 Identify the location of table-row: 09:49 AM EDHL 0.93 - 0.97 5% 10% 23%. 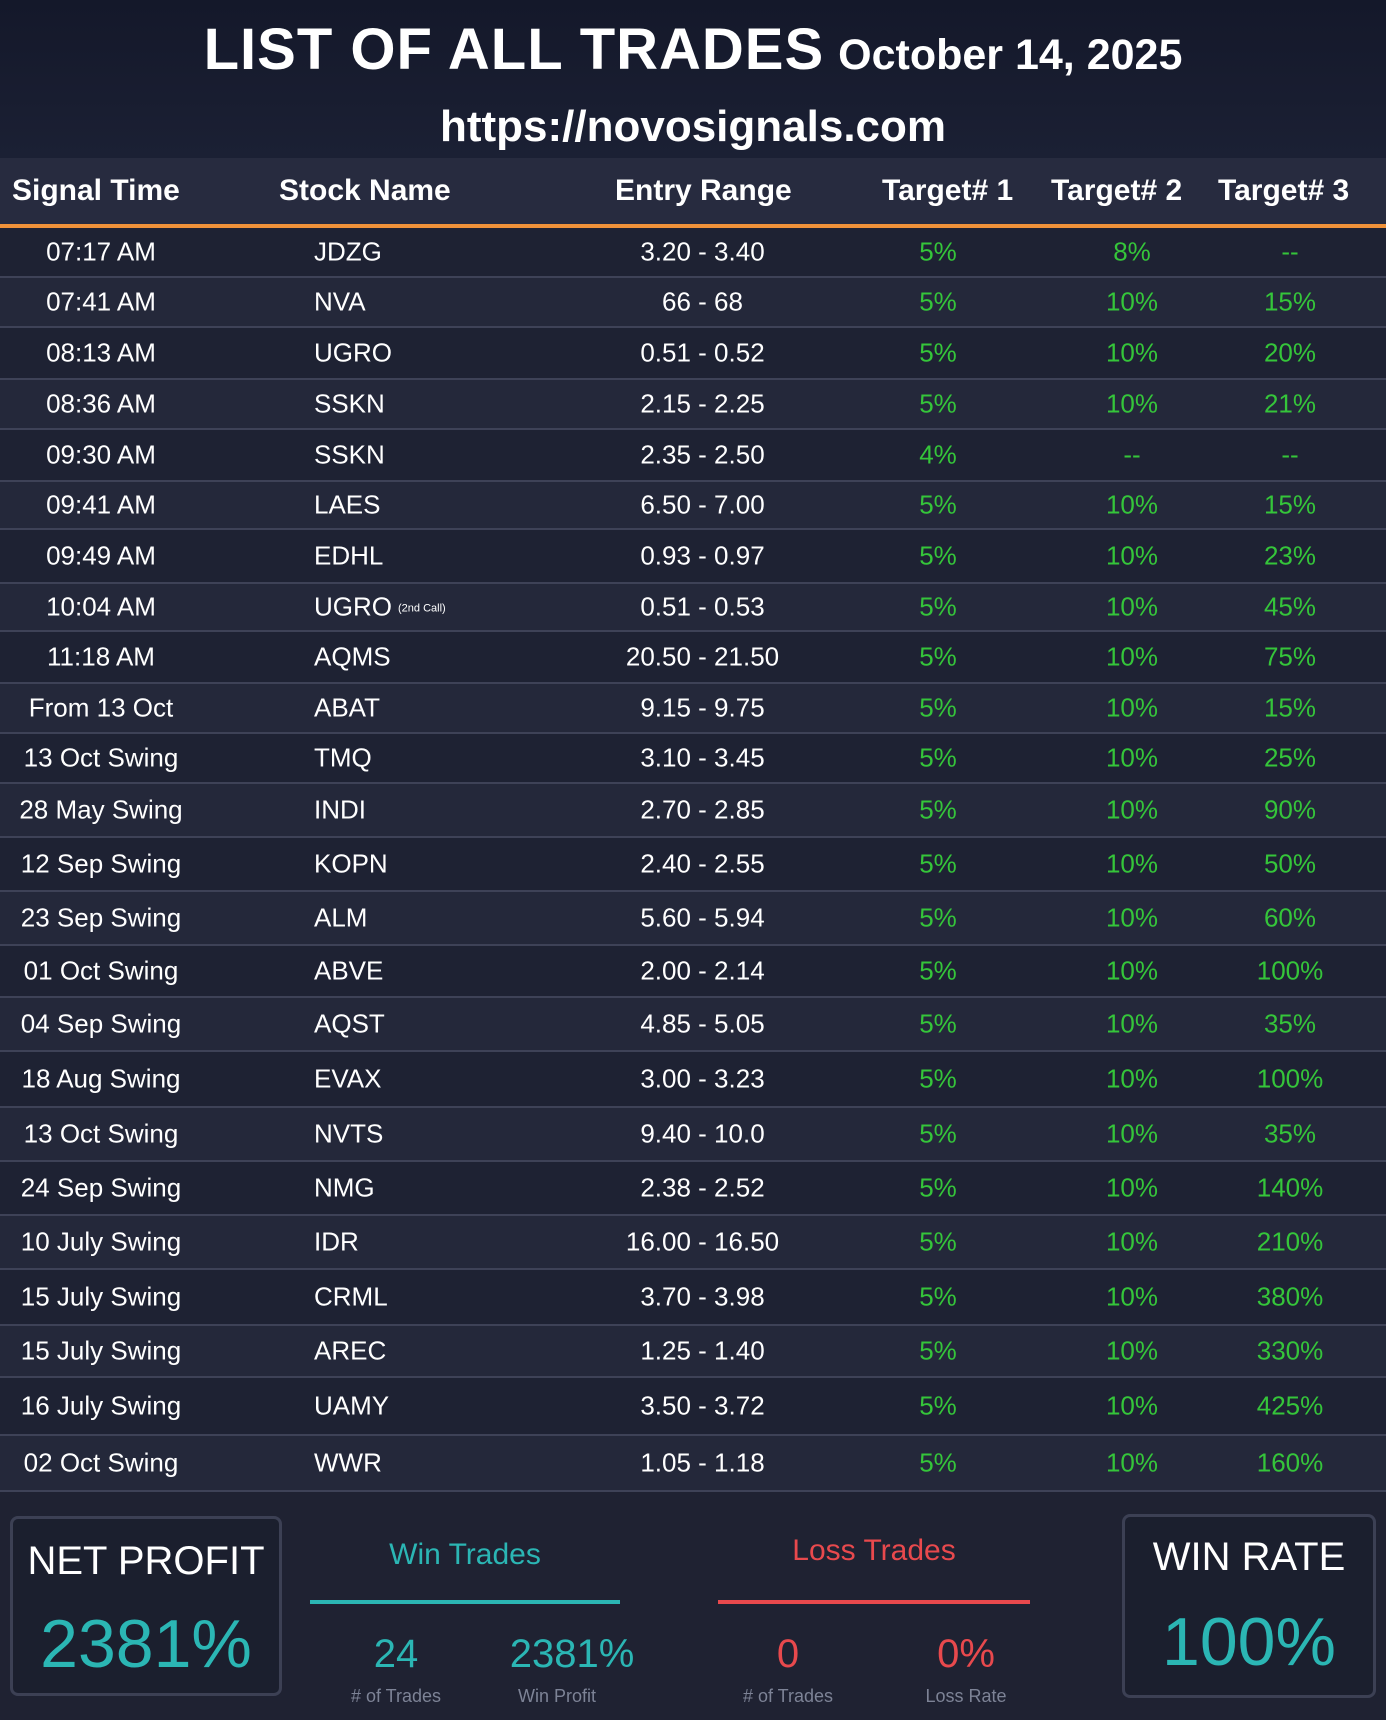
(693, 557).